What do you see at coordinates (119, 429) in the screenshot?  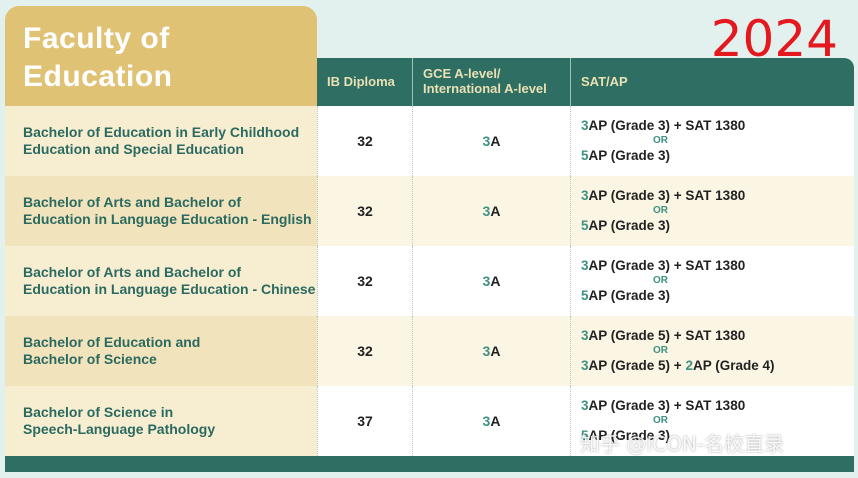 I see `programme-name-line2: Speech-Language Pathology` at bounding box center [119, 429].